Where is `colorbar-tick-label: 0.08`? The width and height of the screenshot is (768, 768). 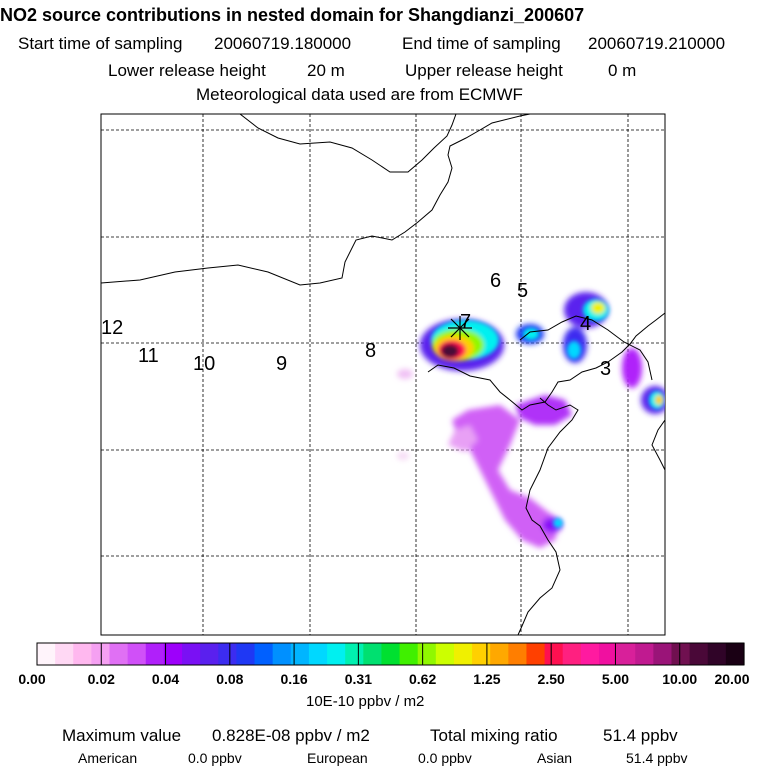 colorbar-tick-label: 0.08 is located at coordinates (230, 679).